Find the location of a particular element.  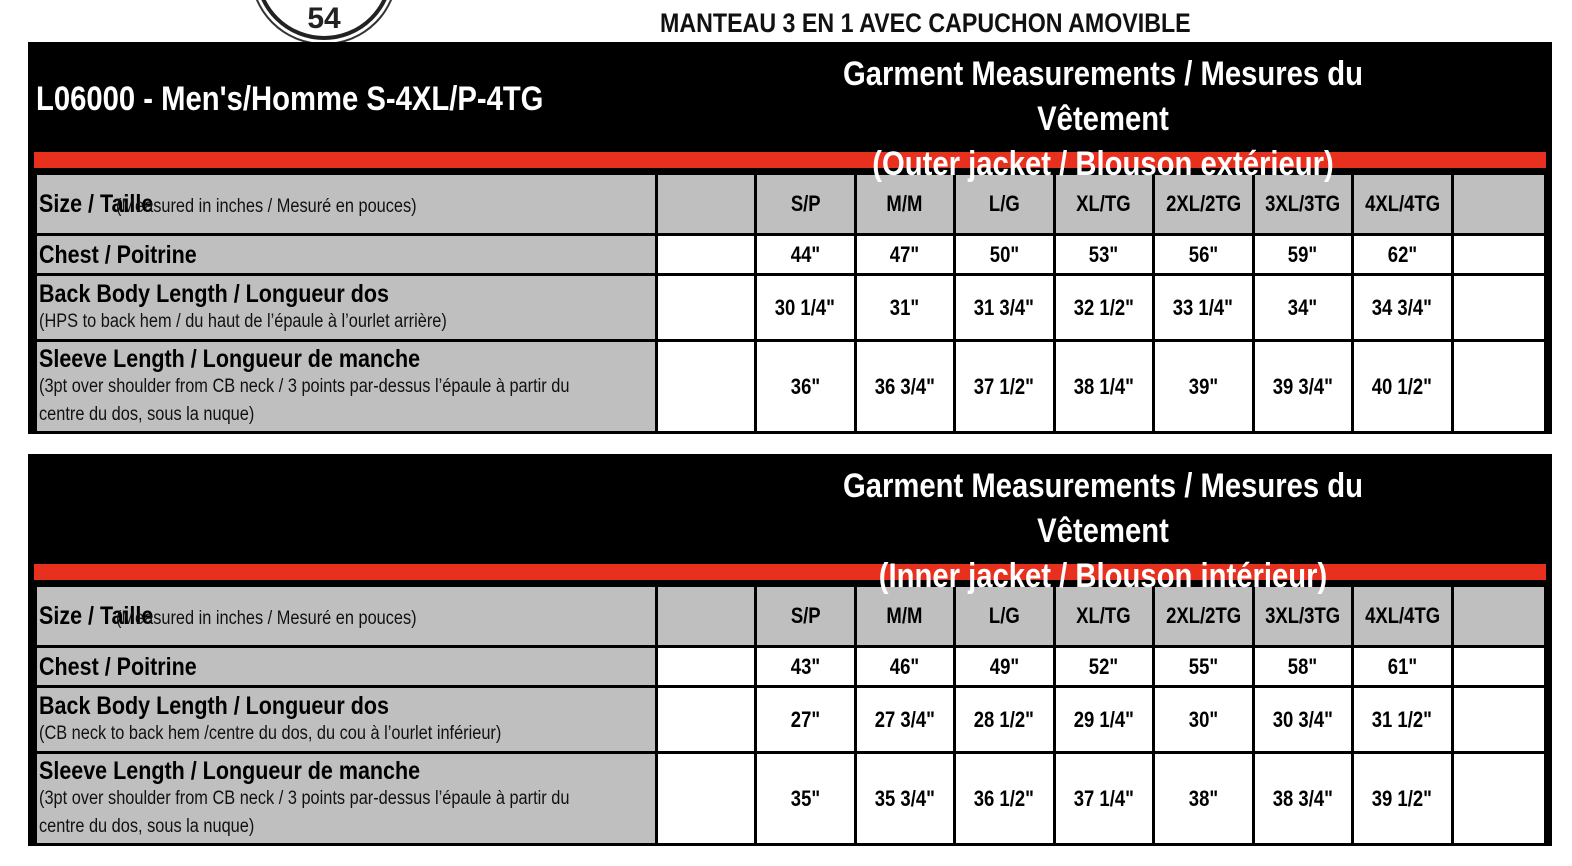

measurement-cell: 38 1/4" is located at coordinates (1103, 386).